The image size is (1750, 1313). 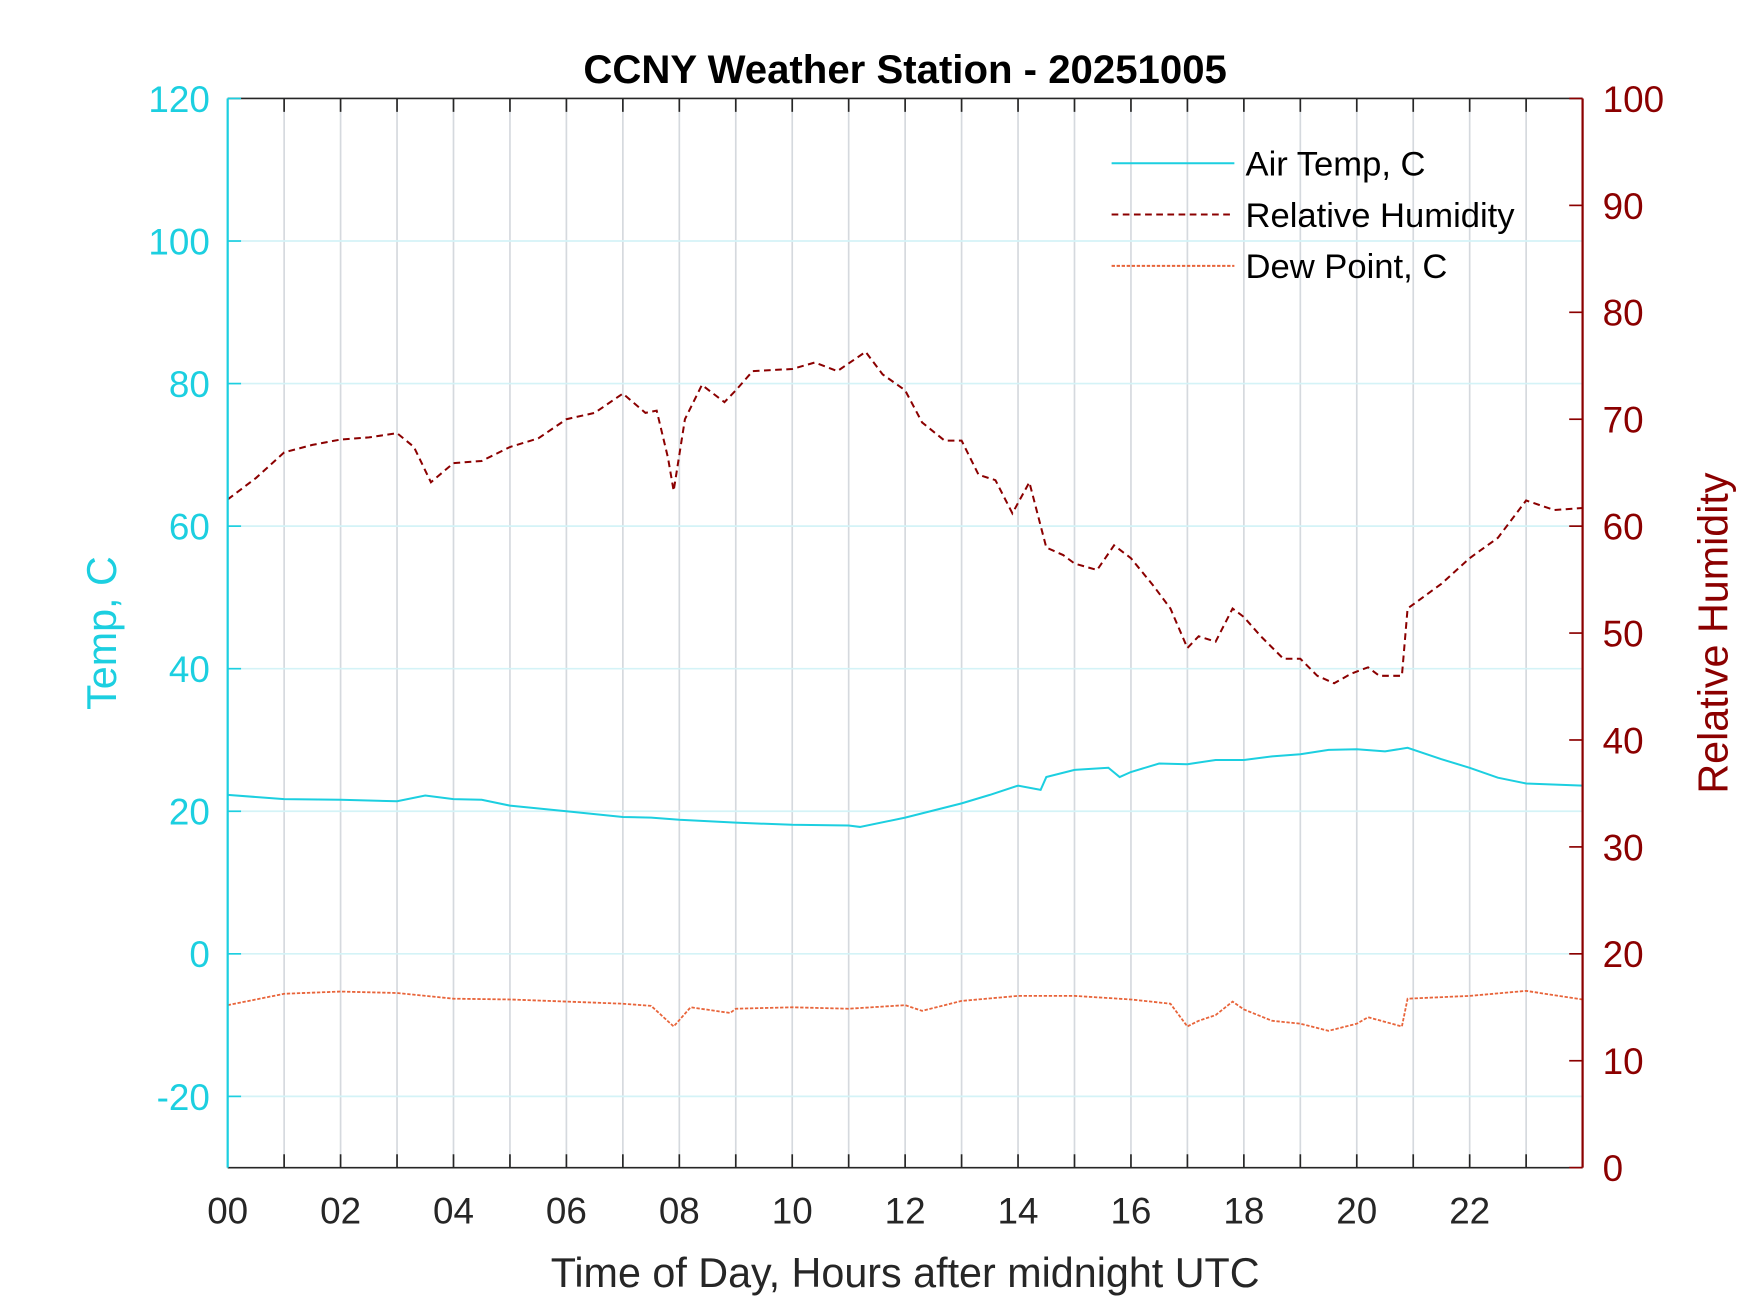 What do you see at coordinates (1623, 954) in the screenshot?
I see `right-tick-label: 20` at bounding box center [1623, 954].